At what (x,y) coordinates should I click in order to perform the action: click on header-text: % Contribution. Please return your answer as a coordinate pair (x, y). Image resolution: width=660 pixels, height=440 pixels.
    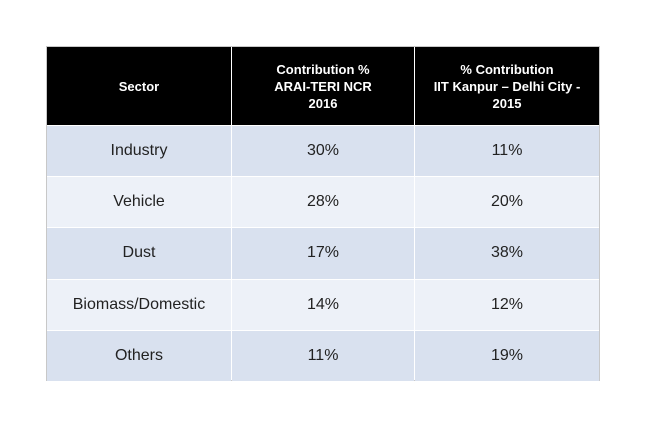
    Looking at the image, I should click on (507, 69).